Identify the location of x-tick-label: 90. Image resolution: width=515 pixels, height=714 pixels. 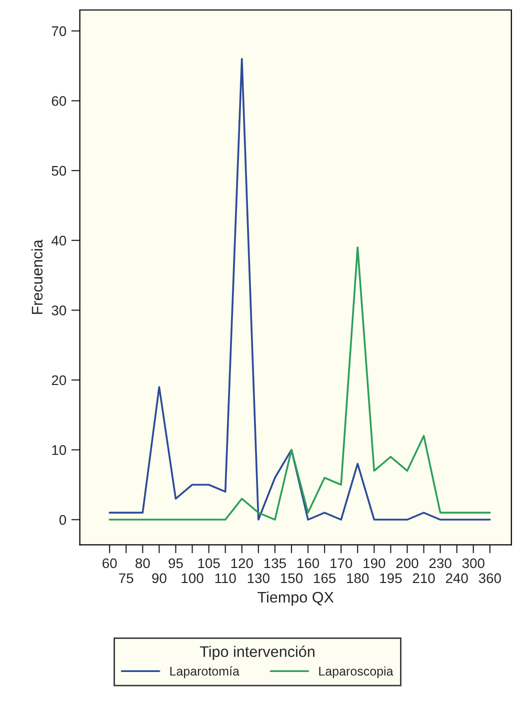
(159, 578).